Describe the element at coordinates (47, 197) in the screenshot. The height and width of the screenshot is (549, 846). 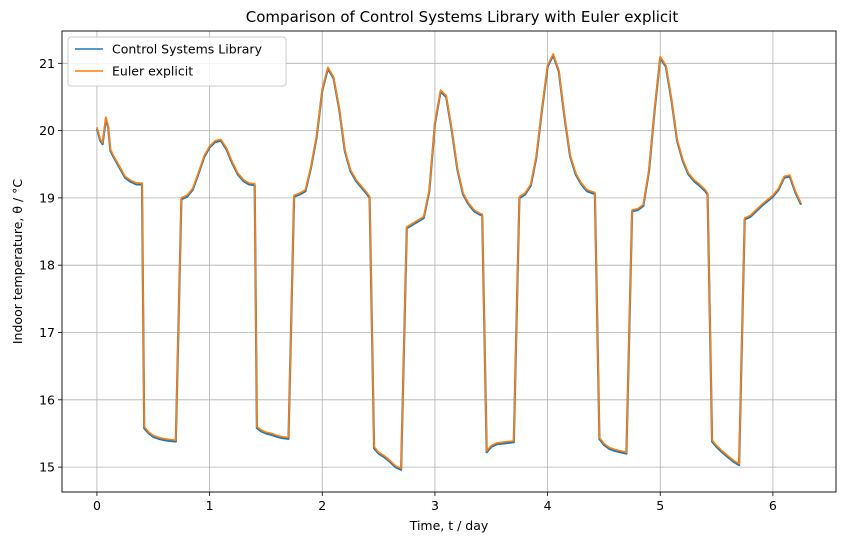
I see `y-tick-label: 19` at that location.